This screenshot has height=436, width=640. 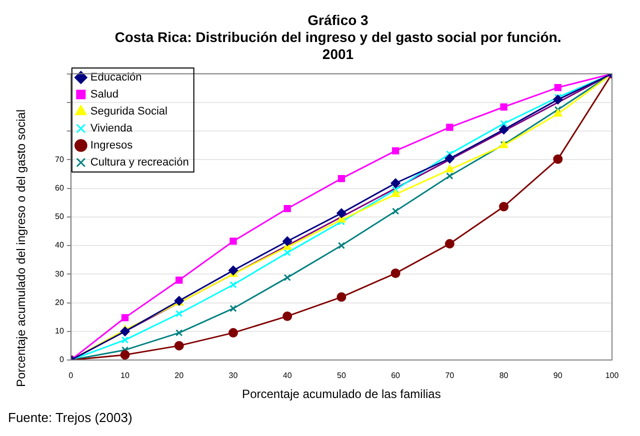 What do you see at coordinates (59, 159) in the screenshot?
I see `y-tick-label: 70` at bounding box center [59, 159].